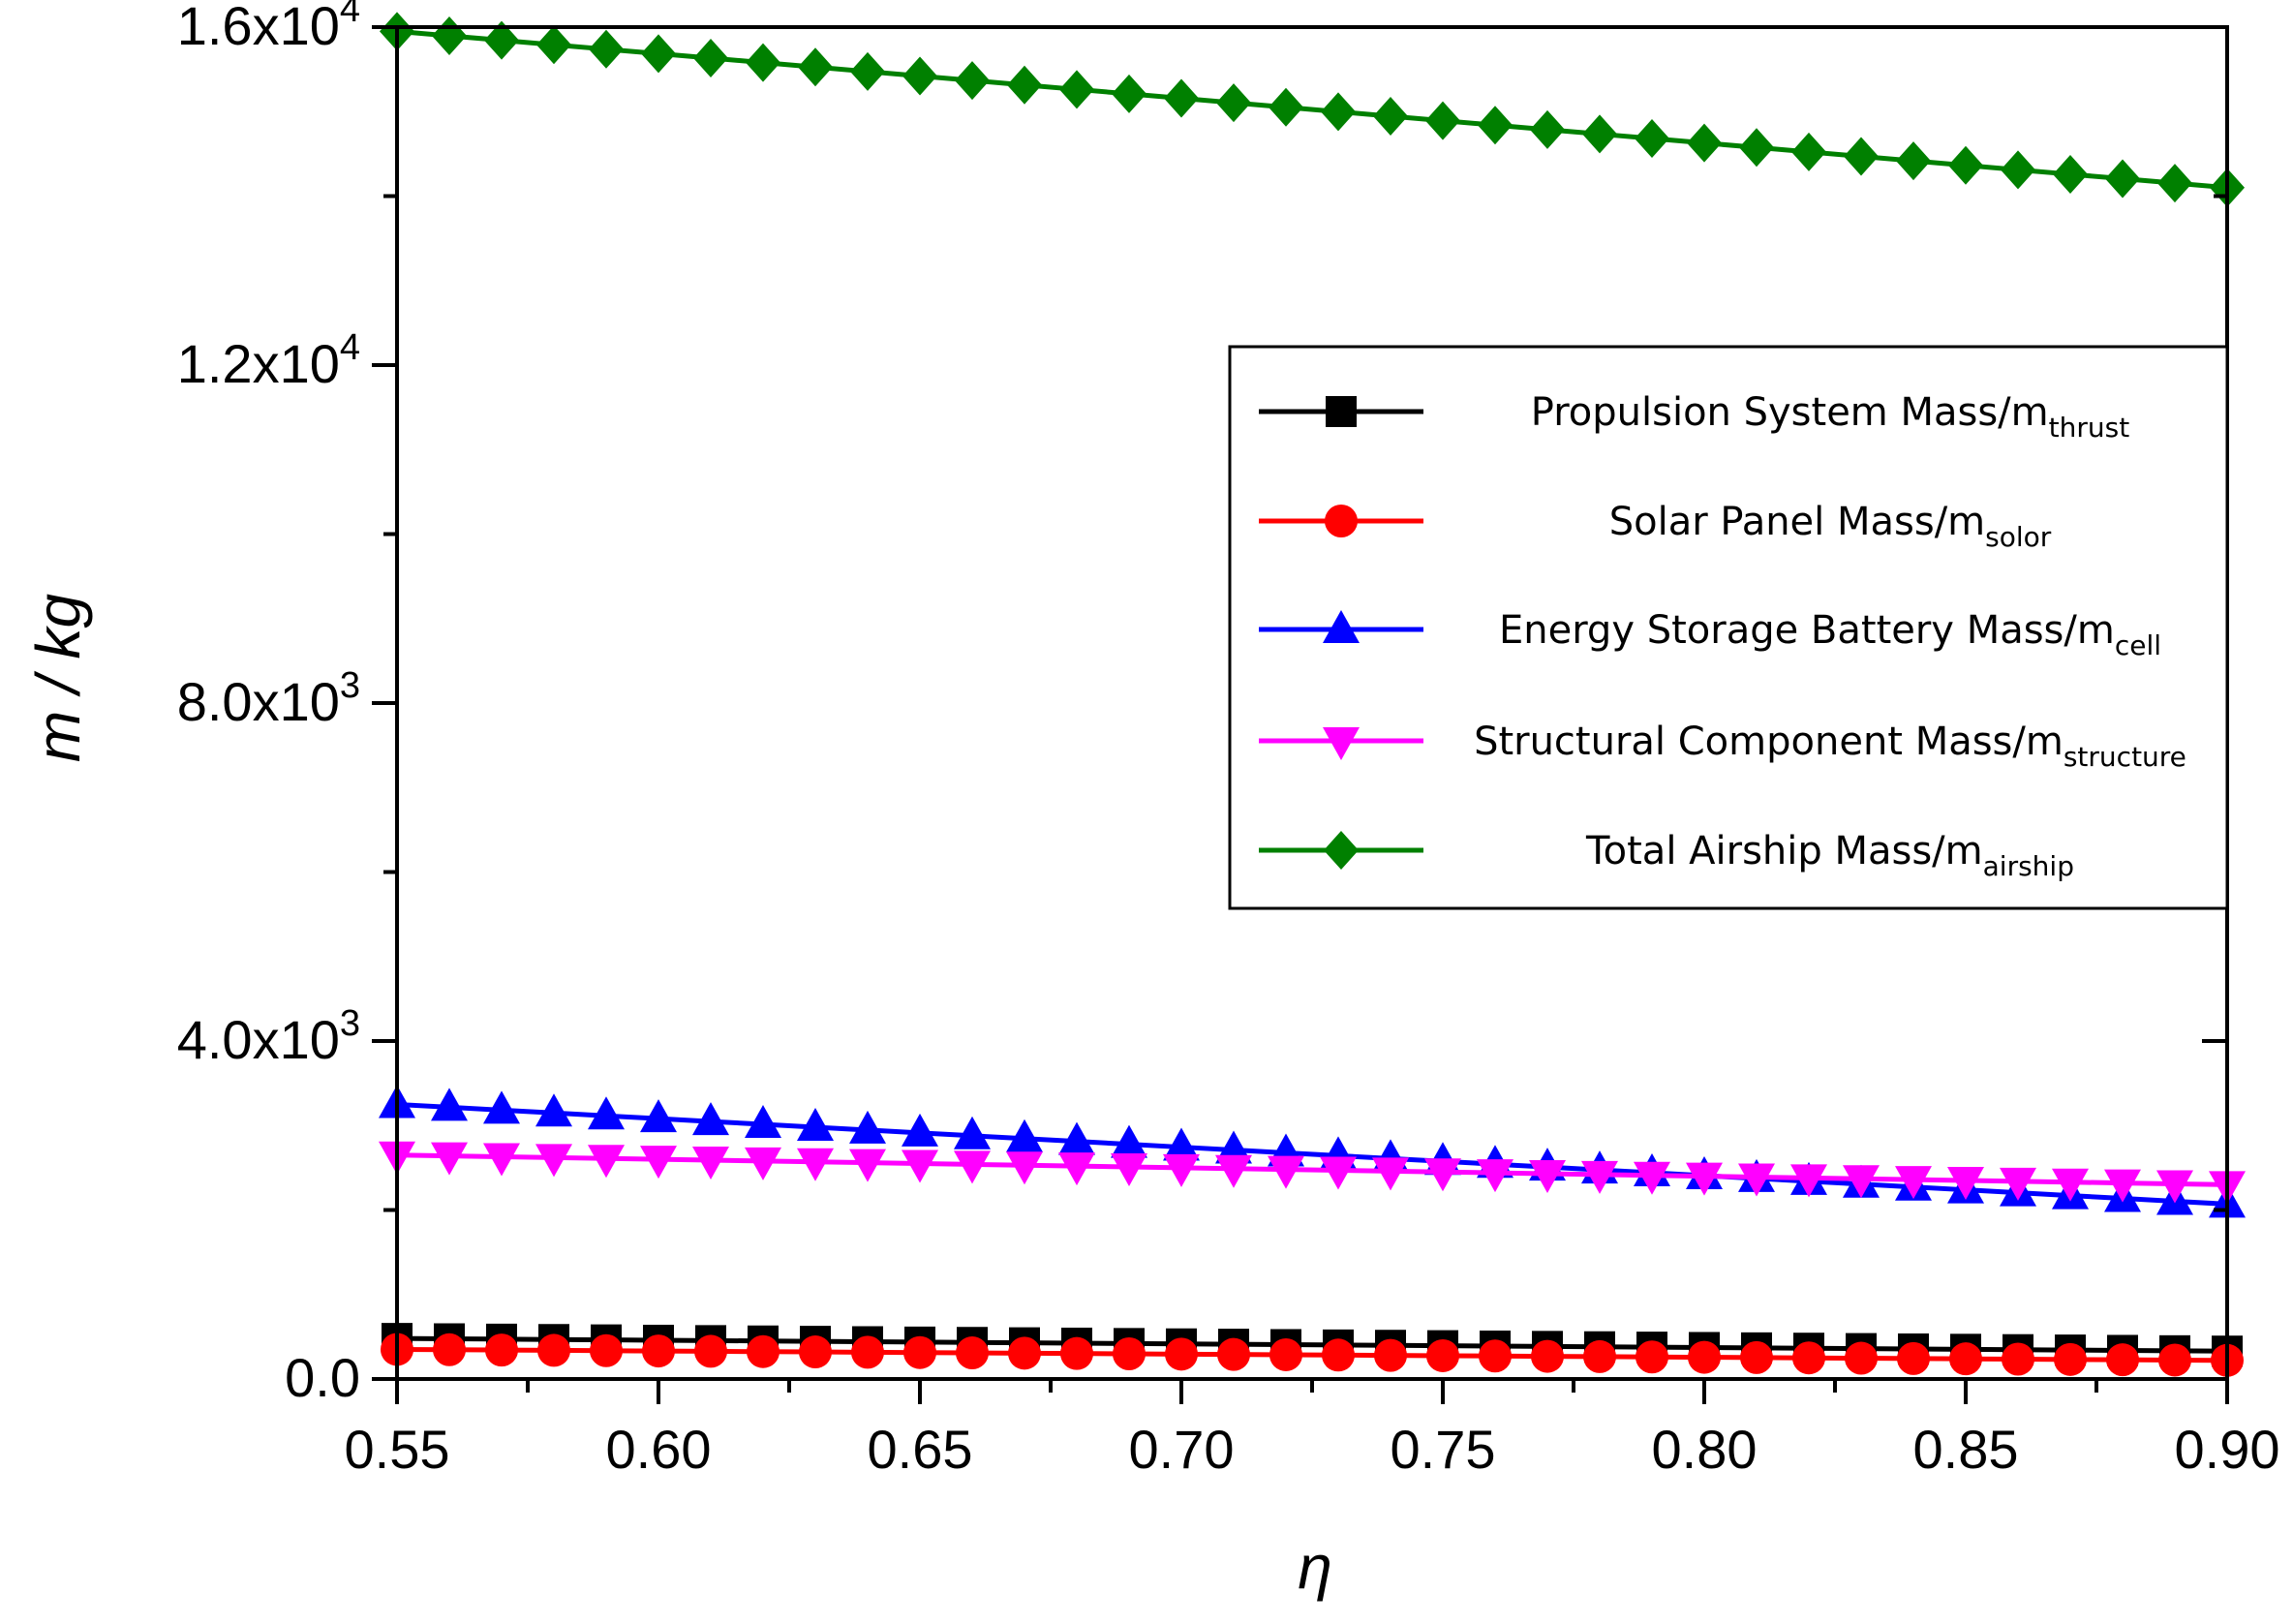 Image resolution: width=2293 pixels, height=1624 pixels. What do you see at coordinates (58, 677) in the screenshot?
I see `y-axis-title: m / kg` at bounding box center [58, 677].